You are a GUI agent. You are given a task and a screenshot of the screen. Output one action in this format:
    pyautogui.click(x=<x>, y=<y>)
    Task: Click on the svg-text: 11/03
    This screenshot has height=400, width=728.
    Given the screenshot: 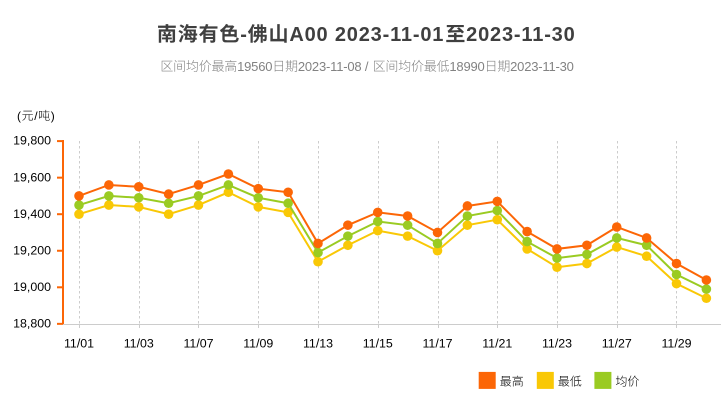 What is the action you would take?
    pyautogui.click(x=139, y=344)
    